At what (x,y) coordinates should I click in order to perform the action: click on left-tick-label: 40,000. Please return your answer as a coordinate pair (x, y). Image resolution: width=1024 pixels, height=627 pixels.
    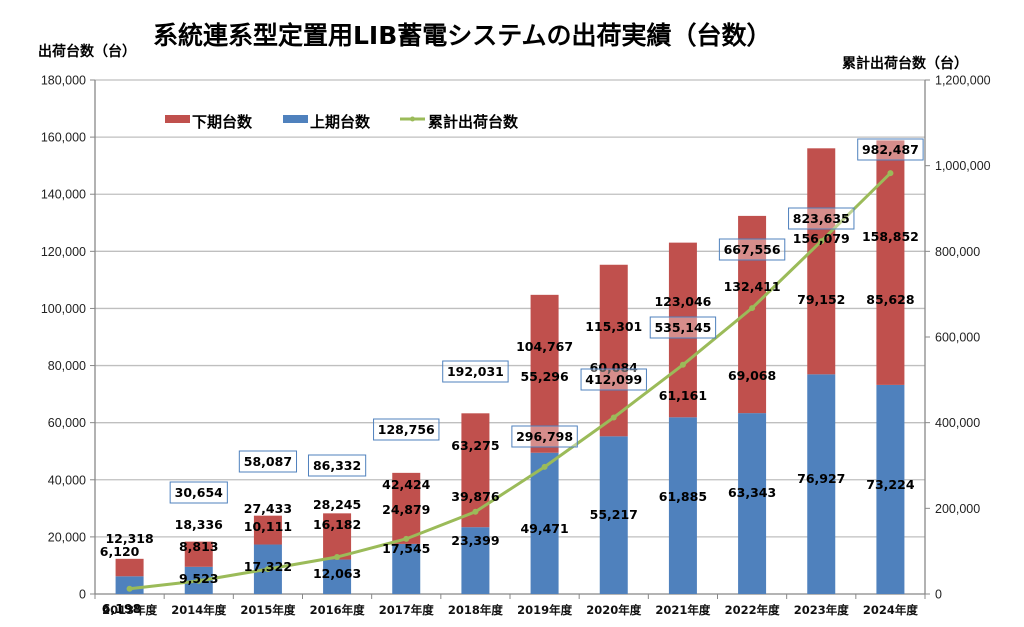
    Looking at the image, I should click on (67, 480).